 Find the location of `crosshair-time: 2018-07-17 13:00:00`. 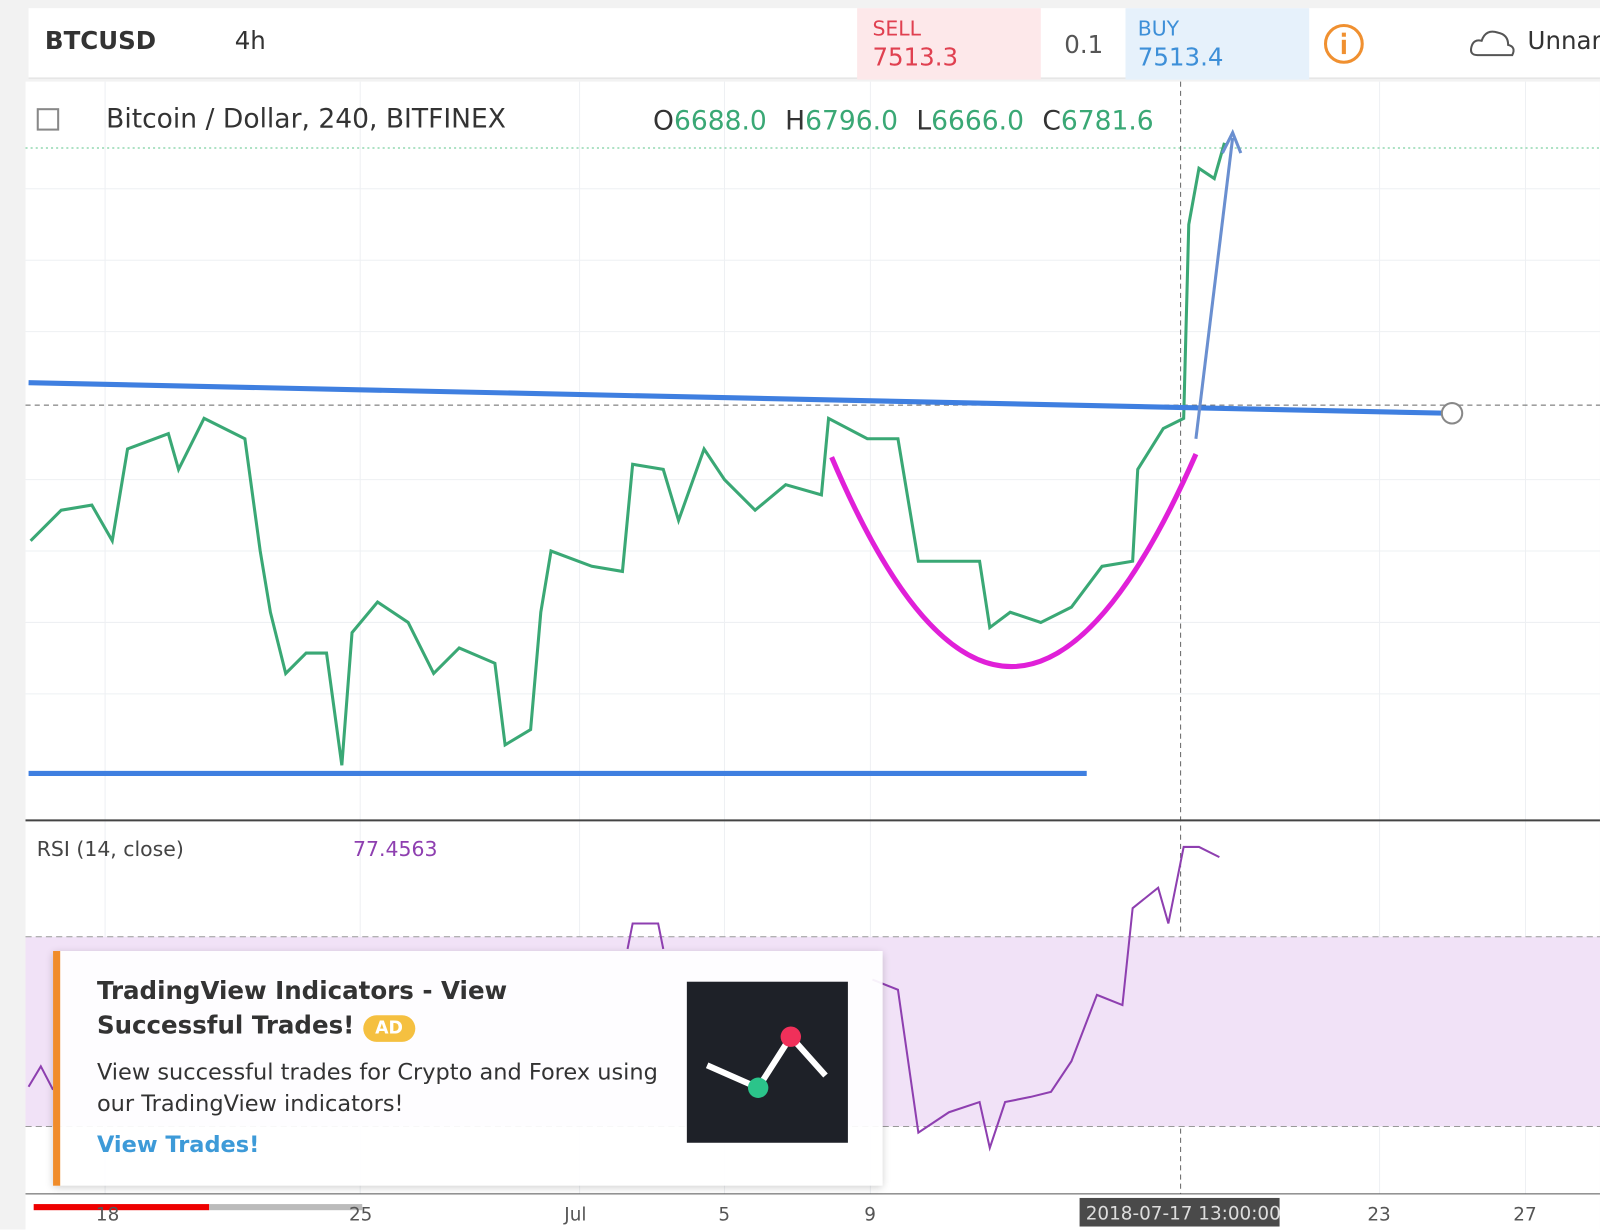

crosshair-time: 2018-07-17 13:00:00 is located at coordinates (1183, 1214).